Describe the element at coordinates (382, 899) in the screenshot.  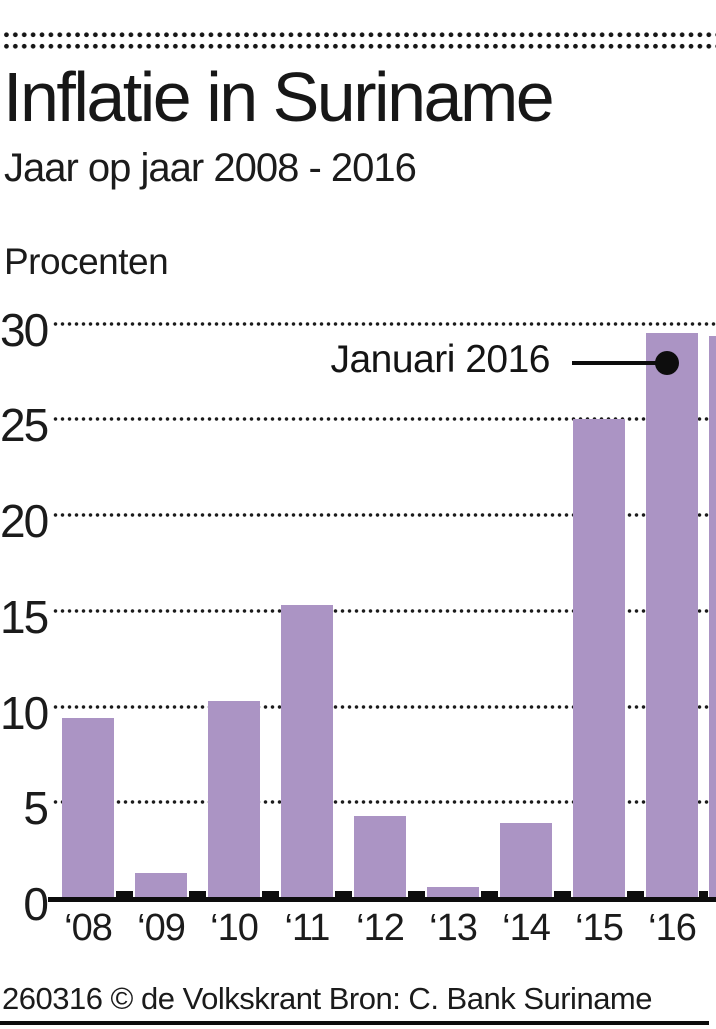
I see `x-axis-baseline` at that location.